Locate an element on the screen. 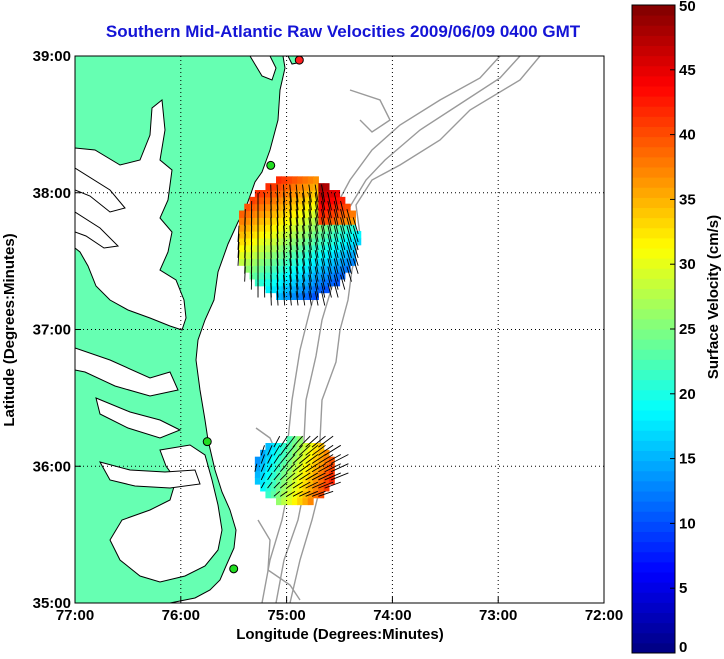  y-tick-label: 36:00 is located at coordinates (52, 466).